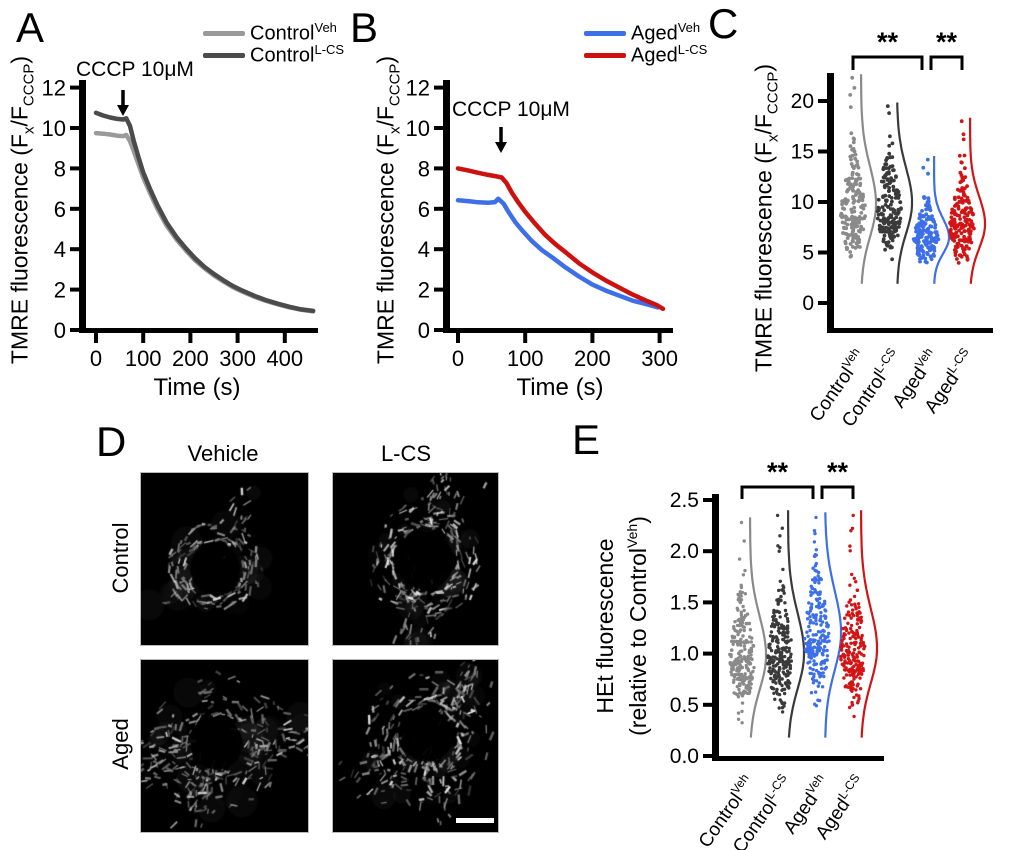 The width and height of the screenshot is (1020, 850). I want to click on violin-curve-C, so click(978, 200).